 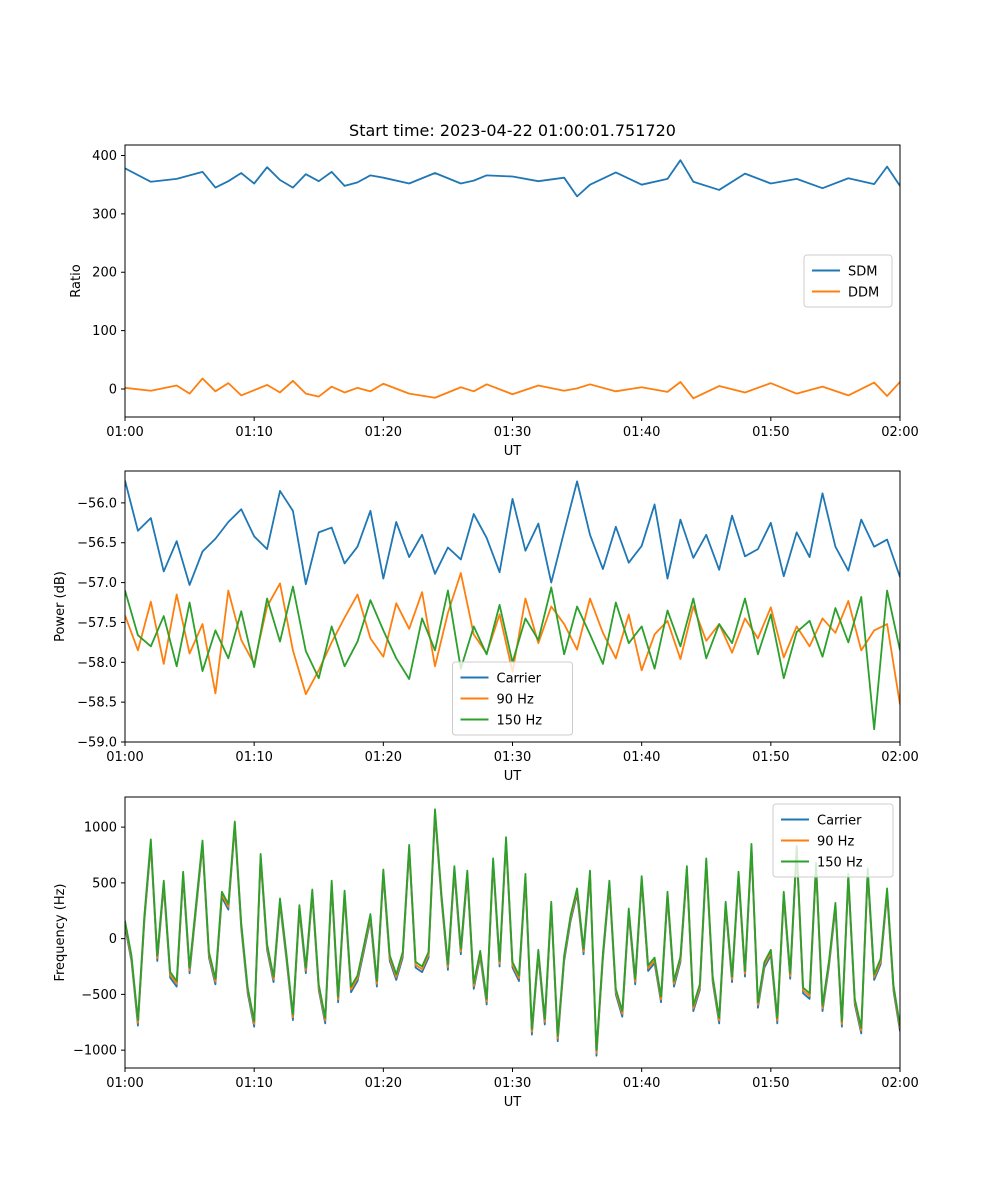 What do you see at coordinates (99, 995) in the screenshot?
I see `y-tick-label: −500` at bounding box center [99, 995].